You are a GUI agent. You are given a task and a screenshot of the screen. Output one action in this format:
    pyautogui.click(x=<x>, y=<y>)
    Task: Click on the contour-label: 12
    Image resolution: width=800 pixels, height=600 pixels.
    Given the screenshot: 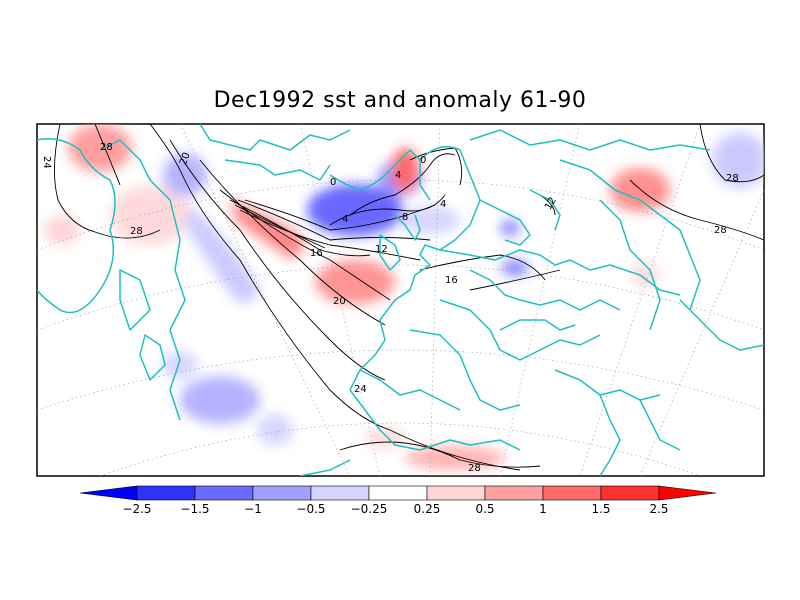 What is the action you would take?
    pyautogui.click(x=381, y=249)
    